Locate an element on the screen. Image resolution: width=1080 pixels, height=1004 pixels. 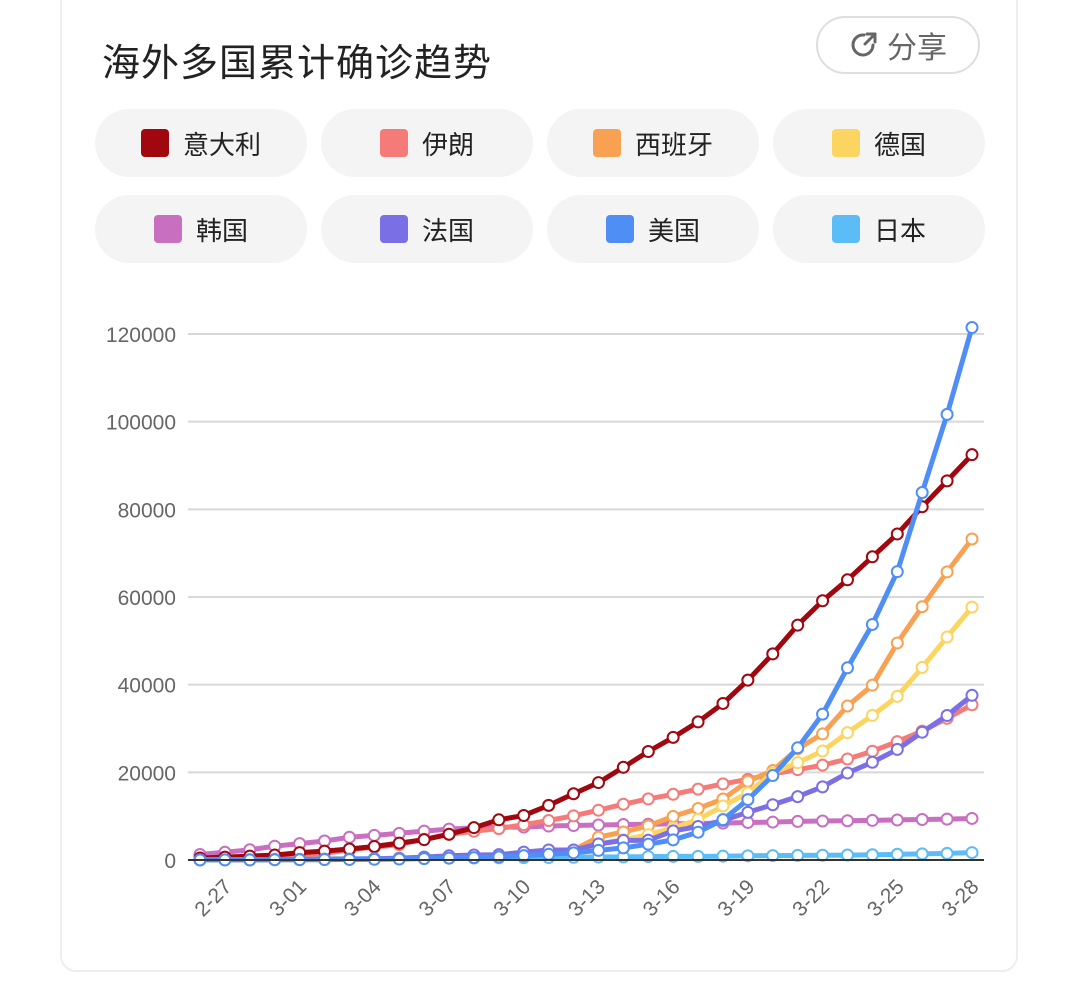
legend-label: 意大利 is located at coordinates (221, 145).